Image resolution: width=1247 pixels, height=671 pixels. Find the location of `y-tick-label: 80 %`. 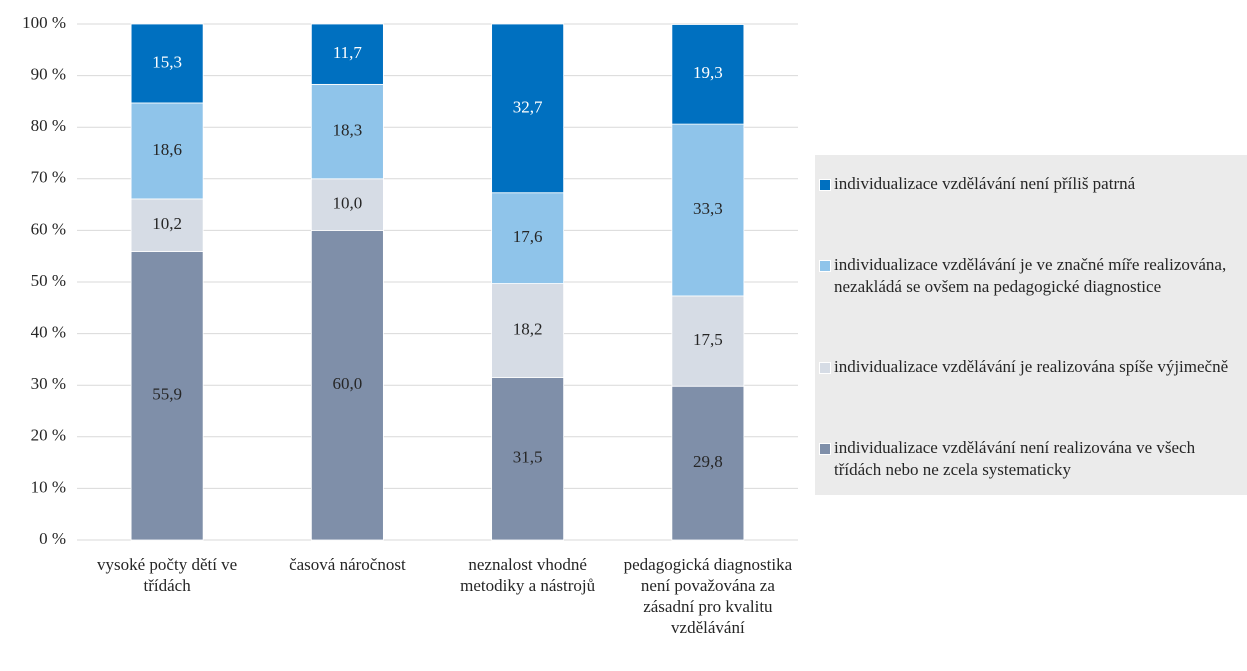

y-tick-label: 80 % is located at coordinates (48, 125).